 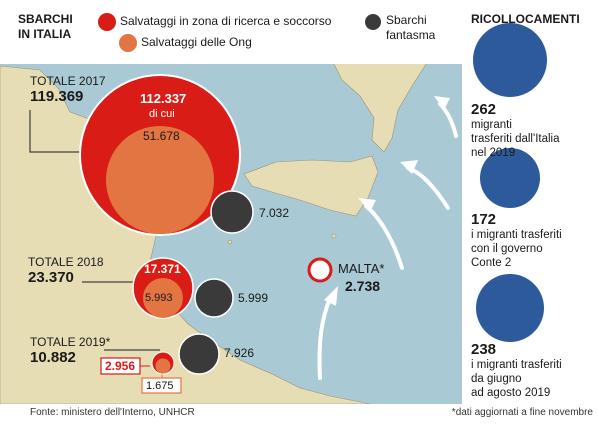 I want to click on ghost-value-2017: 7.032, so click(x=274, y=213).